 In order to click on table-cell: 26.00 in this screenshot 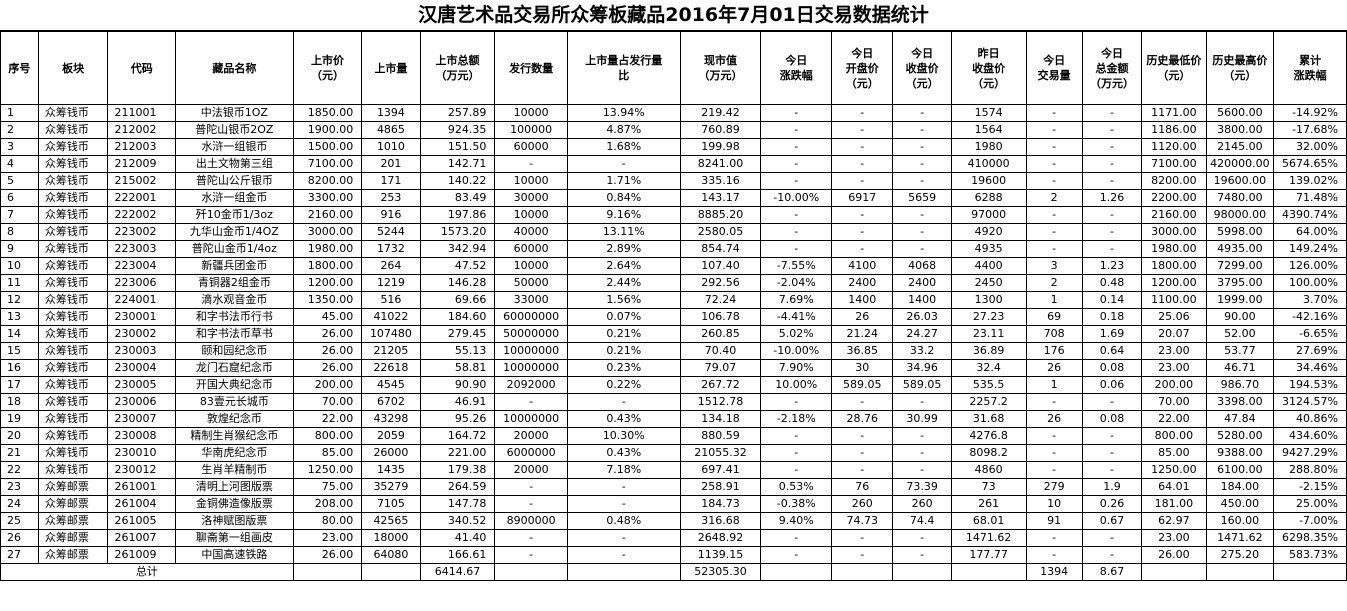, I will do `click(327, 334)`.